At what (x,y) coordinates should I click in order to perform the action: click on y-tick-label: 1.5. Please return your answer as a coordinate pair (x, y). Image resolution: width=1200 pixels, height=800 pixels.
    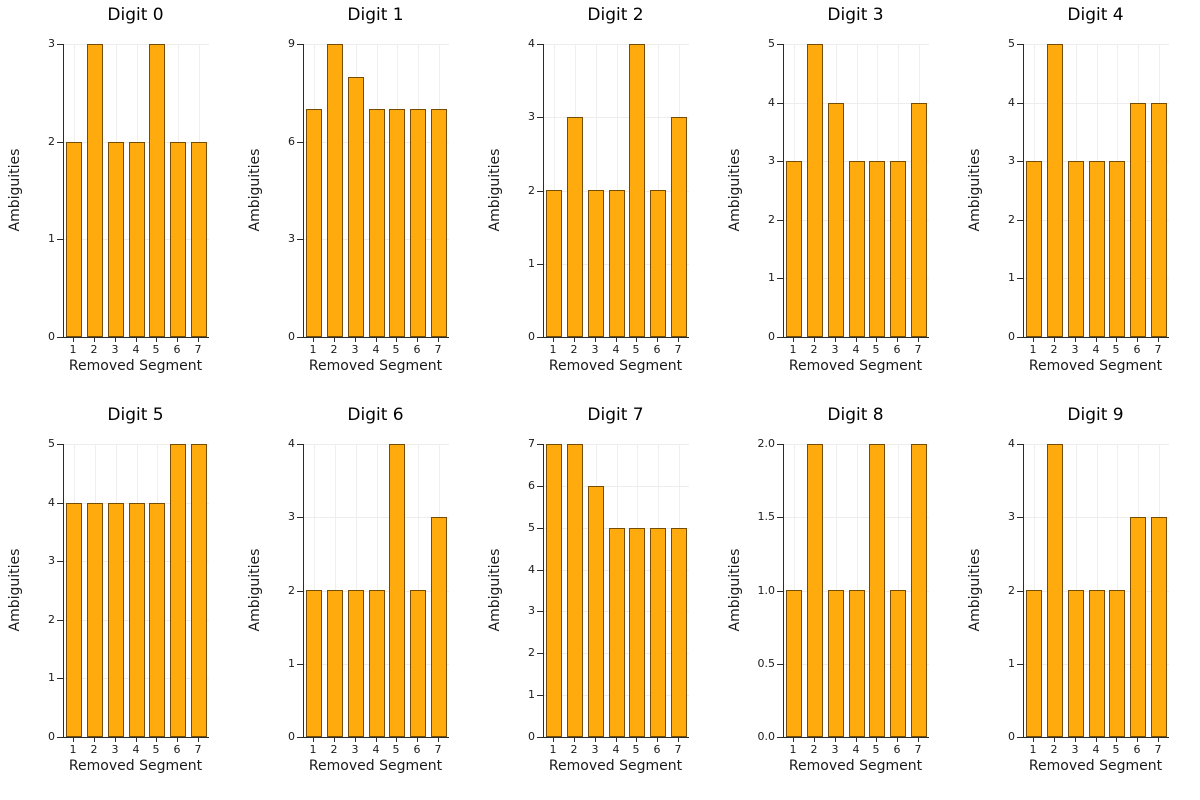
    Looking at the image, I should click on (766, 516).